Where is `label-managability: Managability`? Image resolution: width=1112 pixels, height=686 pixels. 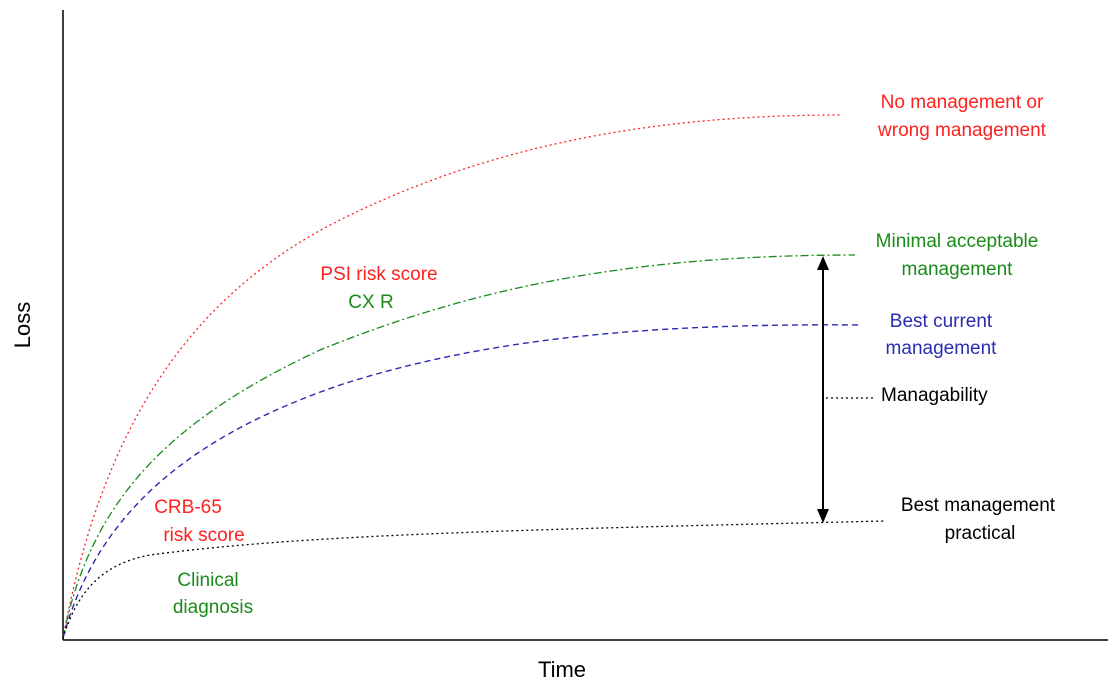 label-managability: Managability is located at coordinates (934, 395).